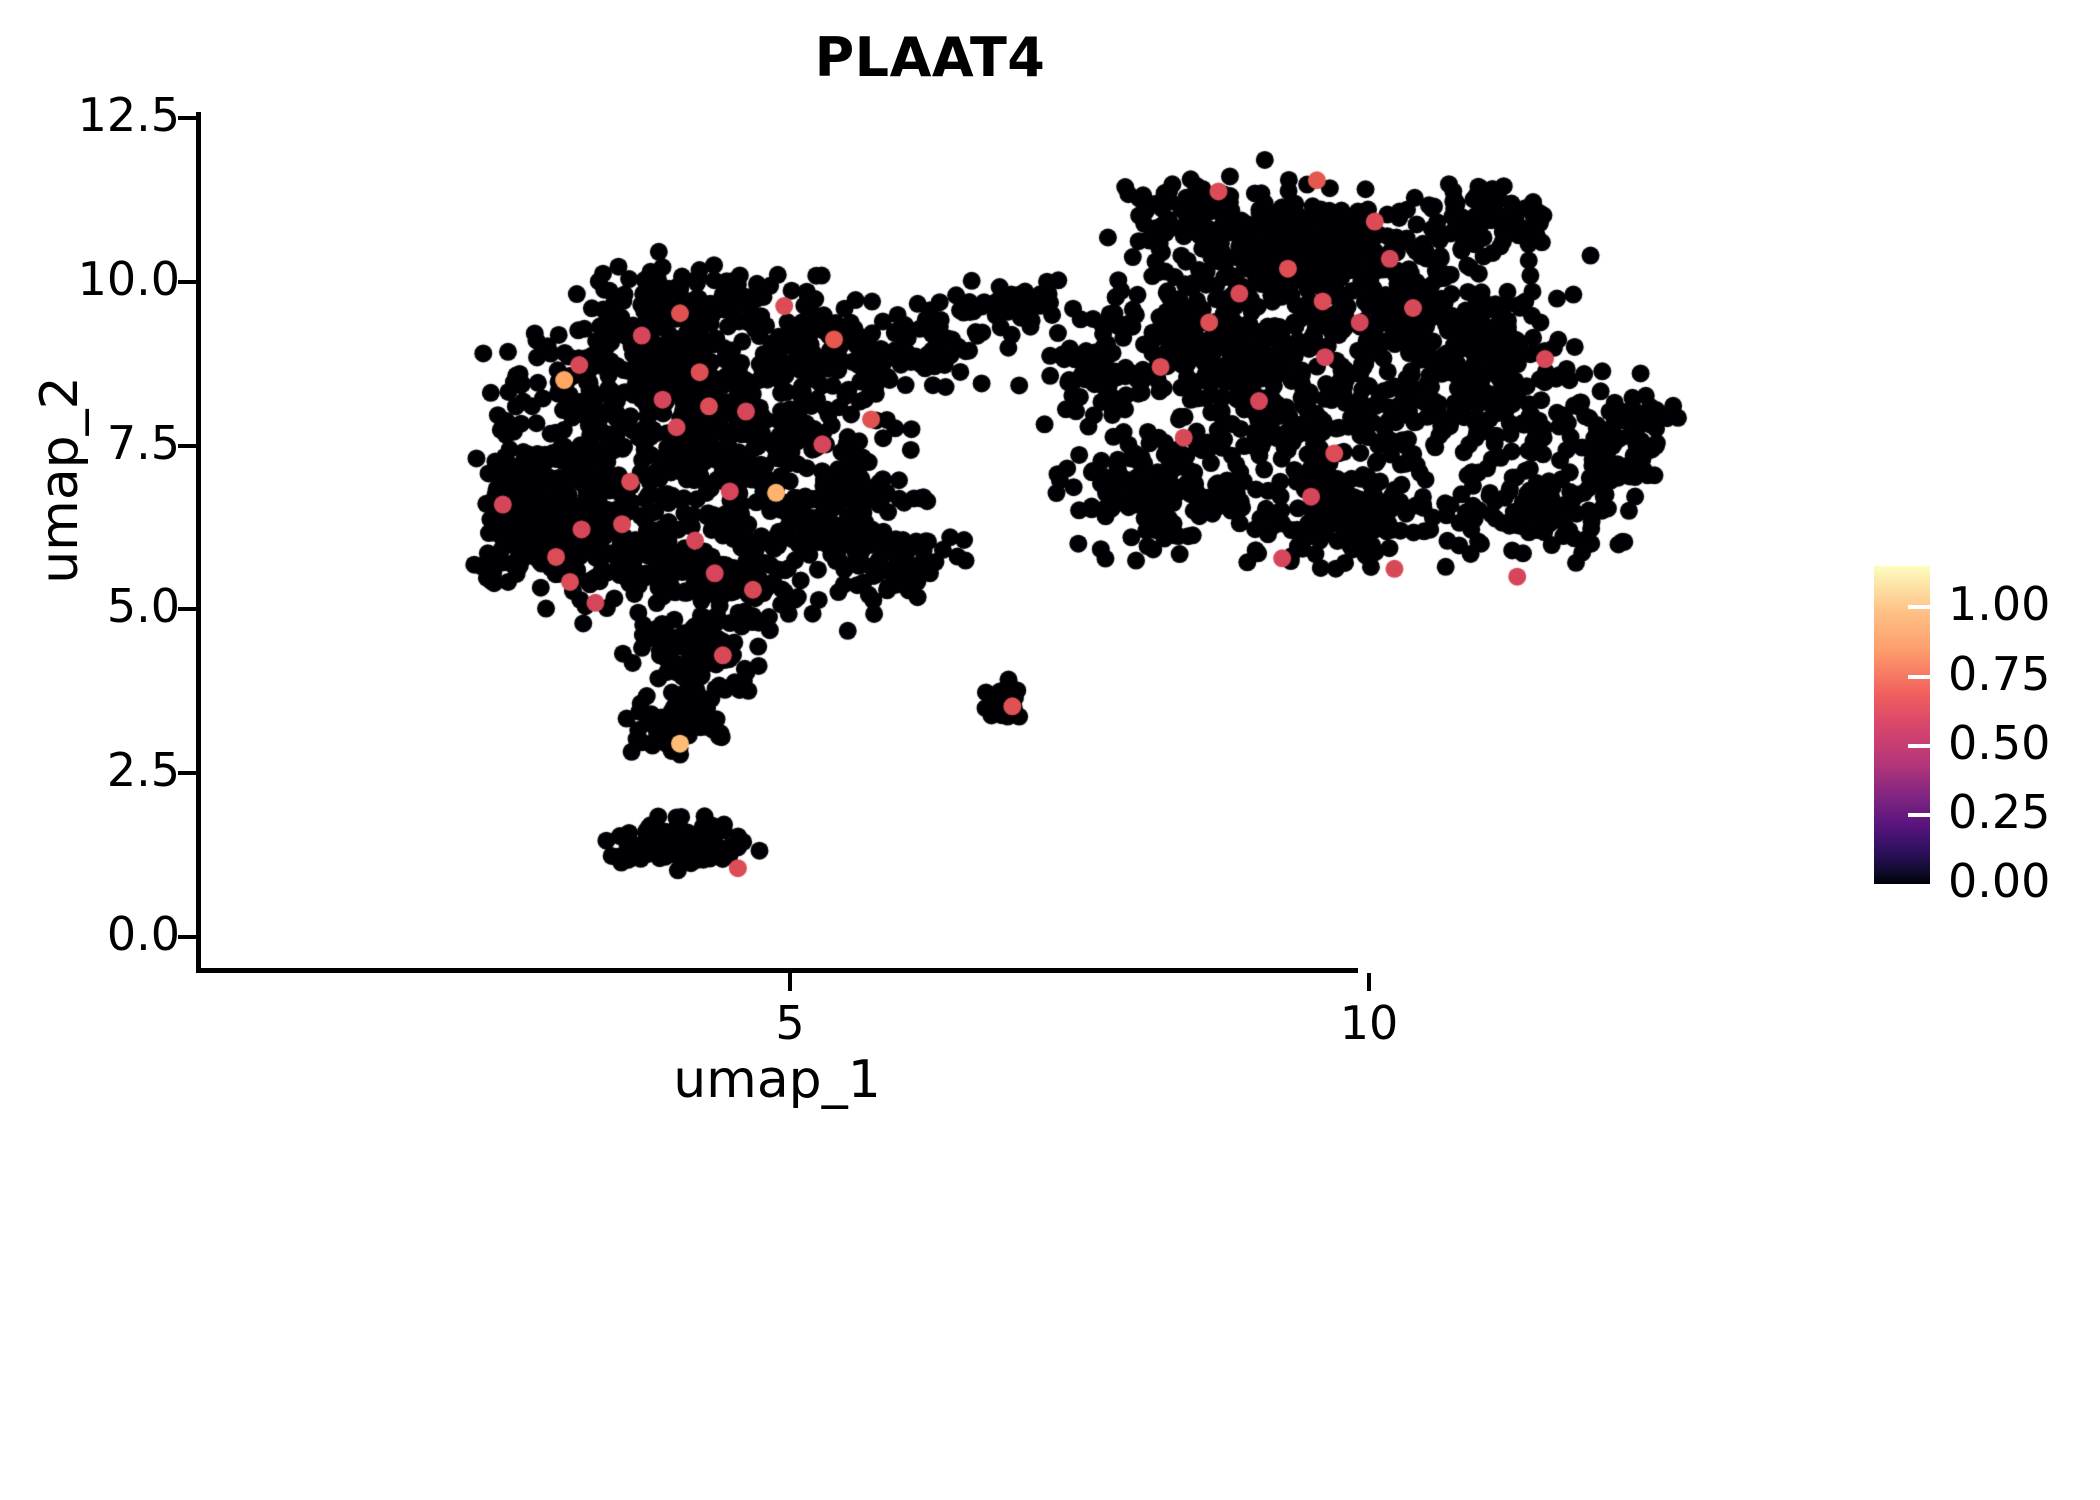 This screenshot has width=2100, height=1500. What do you see at coordinates (1902, 725) in the screenshot?
I see `colorbar-gradient` at bounding box center [1902, 725].